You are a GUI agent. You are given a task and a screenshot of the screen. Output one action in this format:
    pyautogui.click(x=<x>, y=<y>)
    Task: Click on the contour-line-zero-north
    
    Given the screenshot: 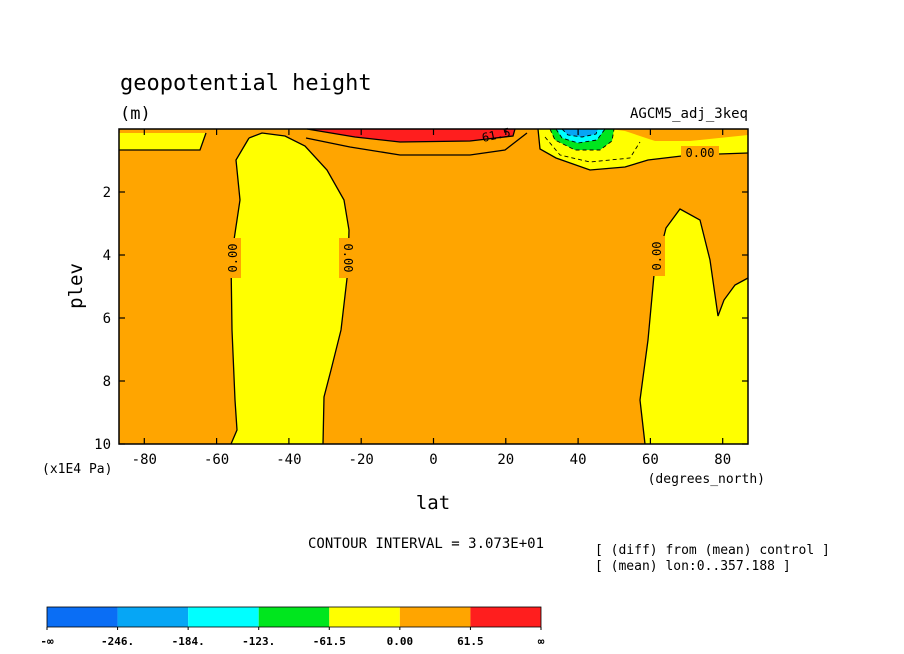 What is the action you would take?
    pyautogui.click(x=694, y=326)
    